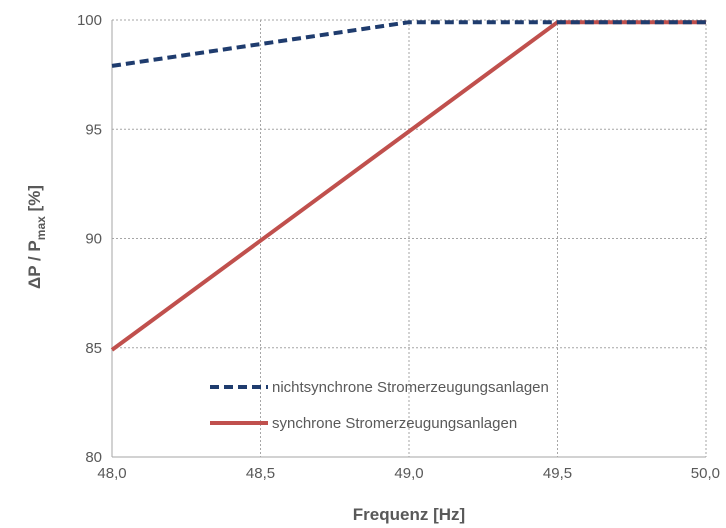  I want to click on y-axis-title: ΔP / Pmax [%], so click(36, 237).